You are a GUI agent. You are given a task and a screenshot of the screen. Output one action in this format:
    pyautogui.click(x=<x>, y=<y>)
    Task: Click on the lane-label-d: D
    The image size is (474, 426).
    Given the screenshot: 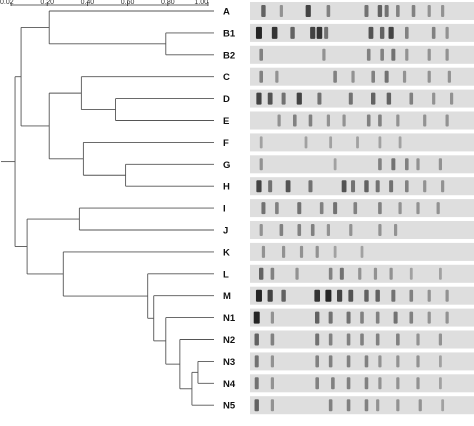 What is the action you would take?
    pyautogui.click(x=226, y=99)
    